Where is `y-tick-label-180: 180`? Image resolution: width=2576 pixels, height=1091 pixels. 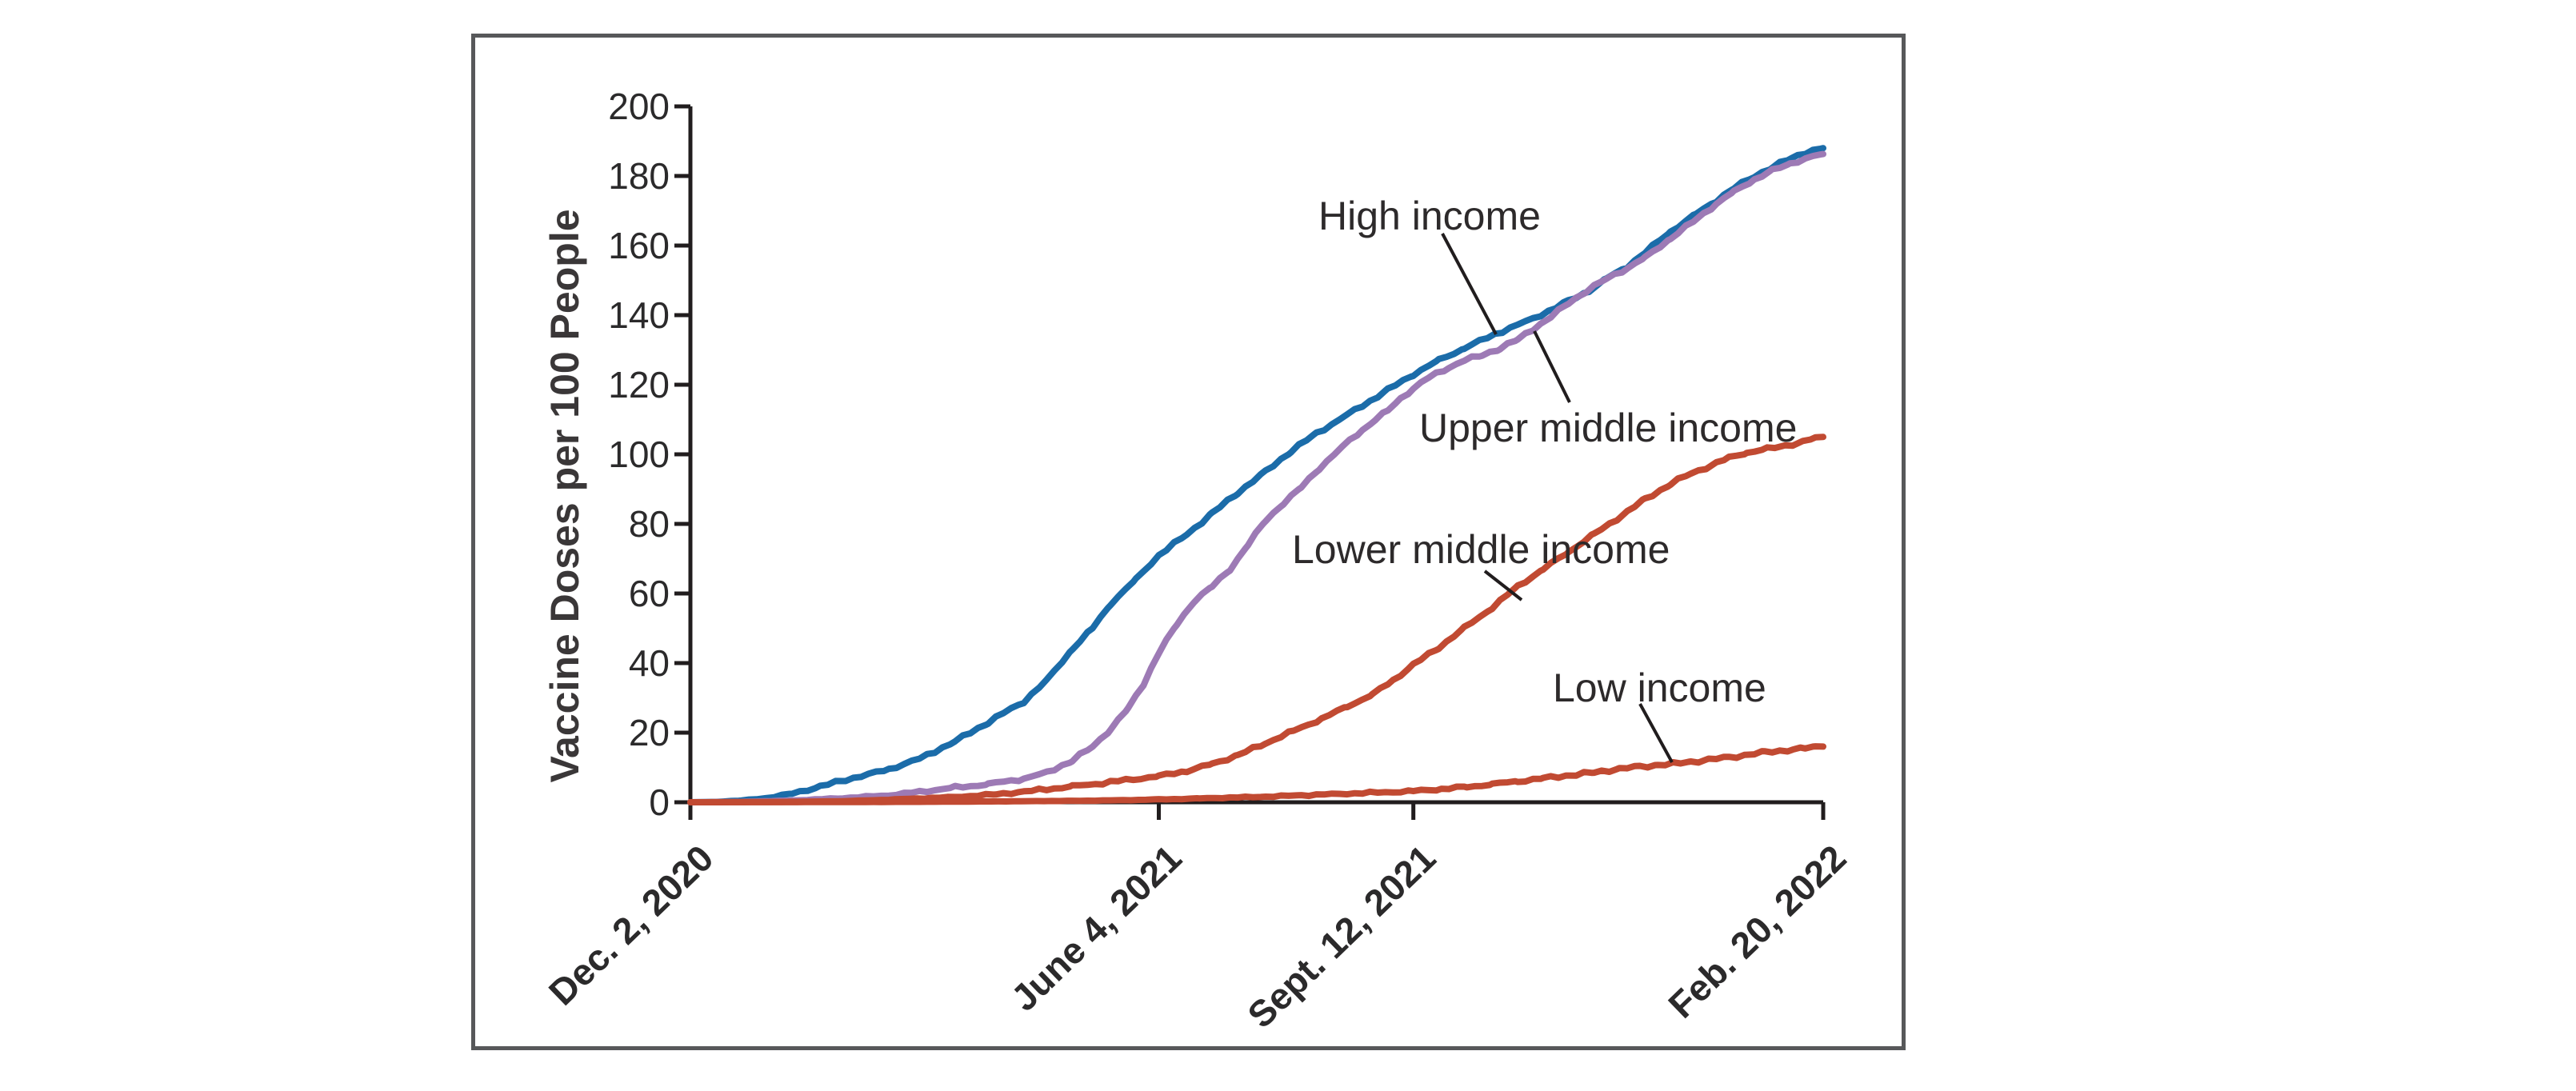 y-tick-label-180: 180 is located at coordinates (639, 176).